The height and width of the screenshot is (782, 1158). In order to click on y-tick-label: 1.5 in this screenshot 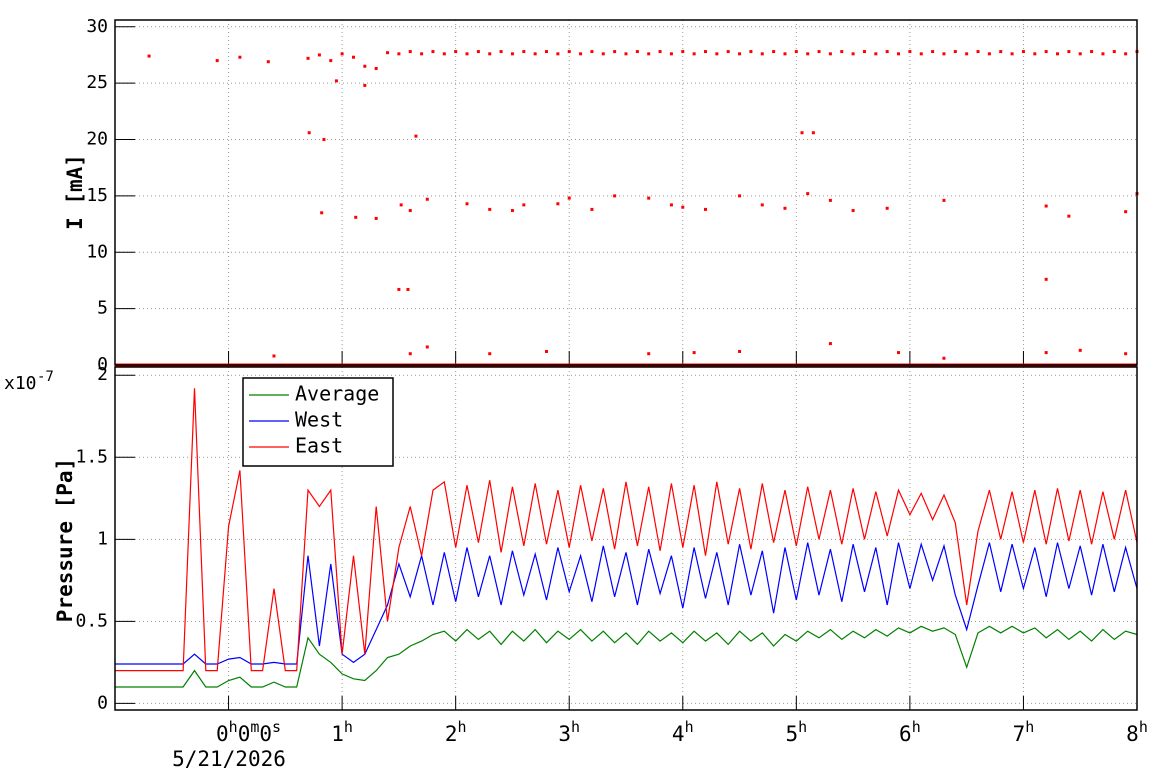, I will do `click(91, 456)`.